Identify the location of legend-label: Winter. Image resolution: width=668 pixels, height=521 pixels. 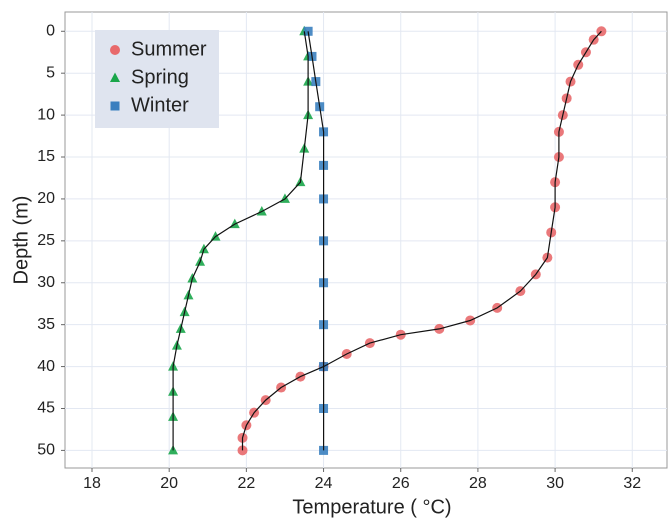
(160, 105).